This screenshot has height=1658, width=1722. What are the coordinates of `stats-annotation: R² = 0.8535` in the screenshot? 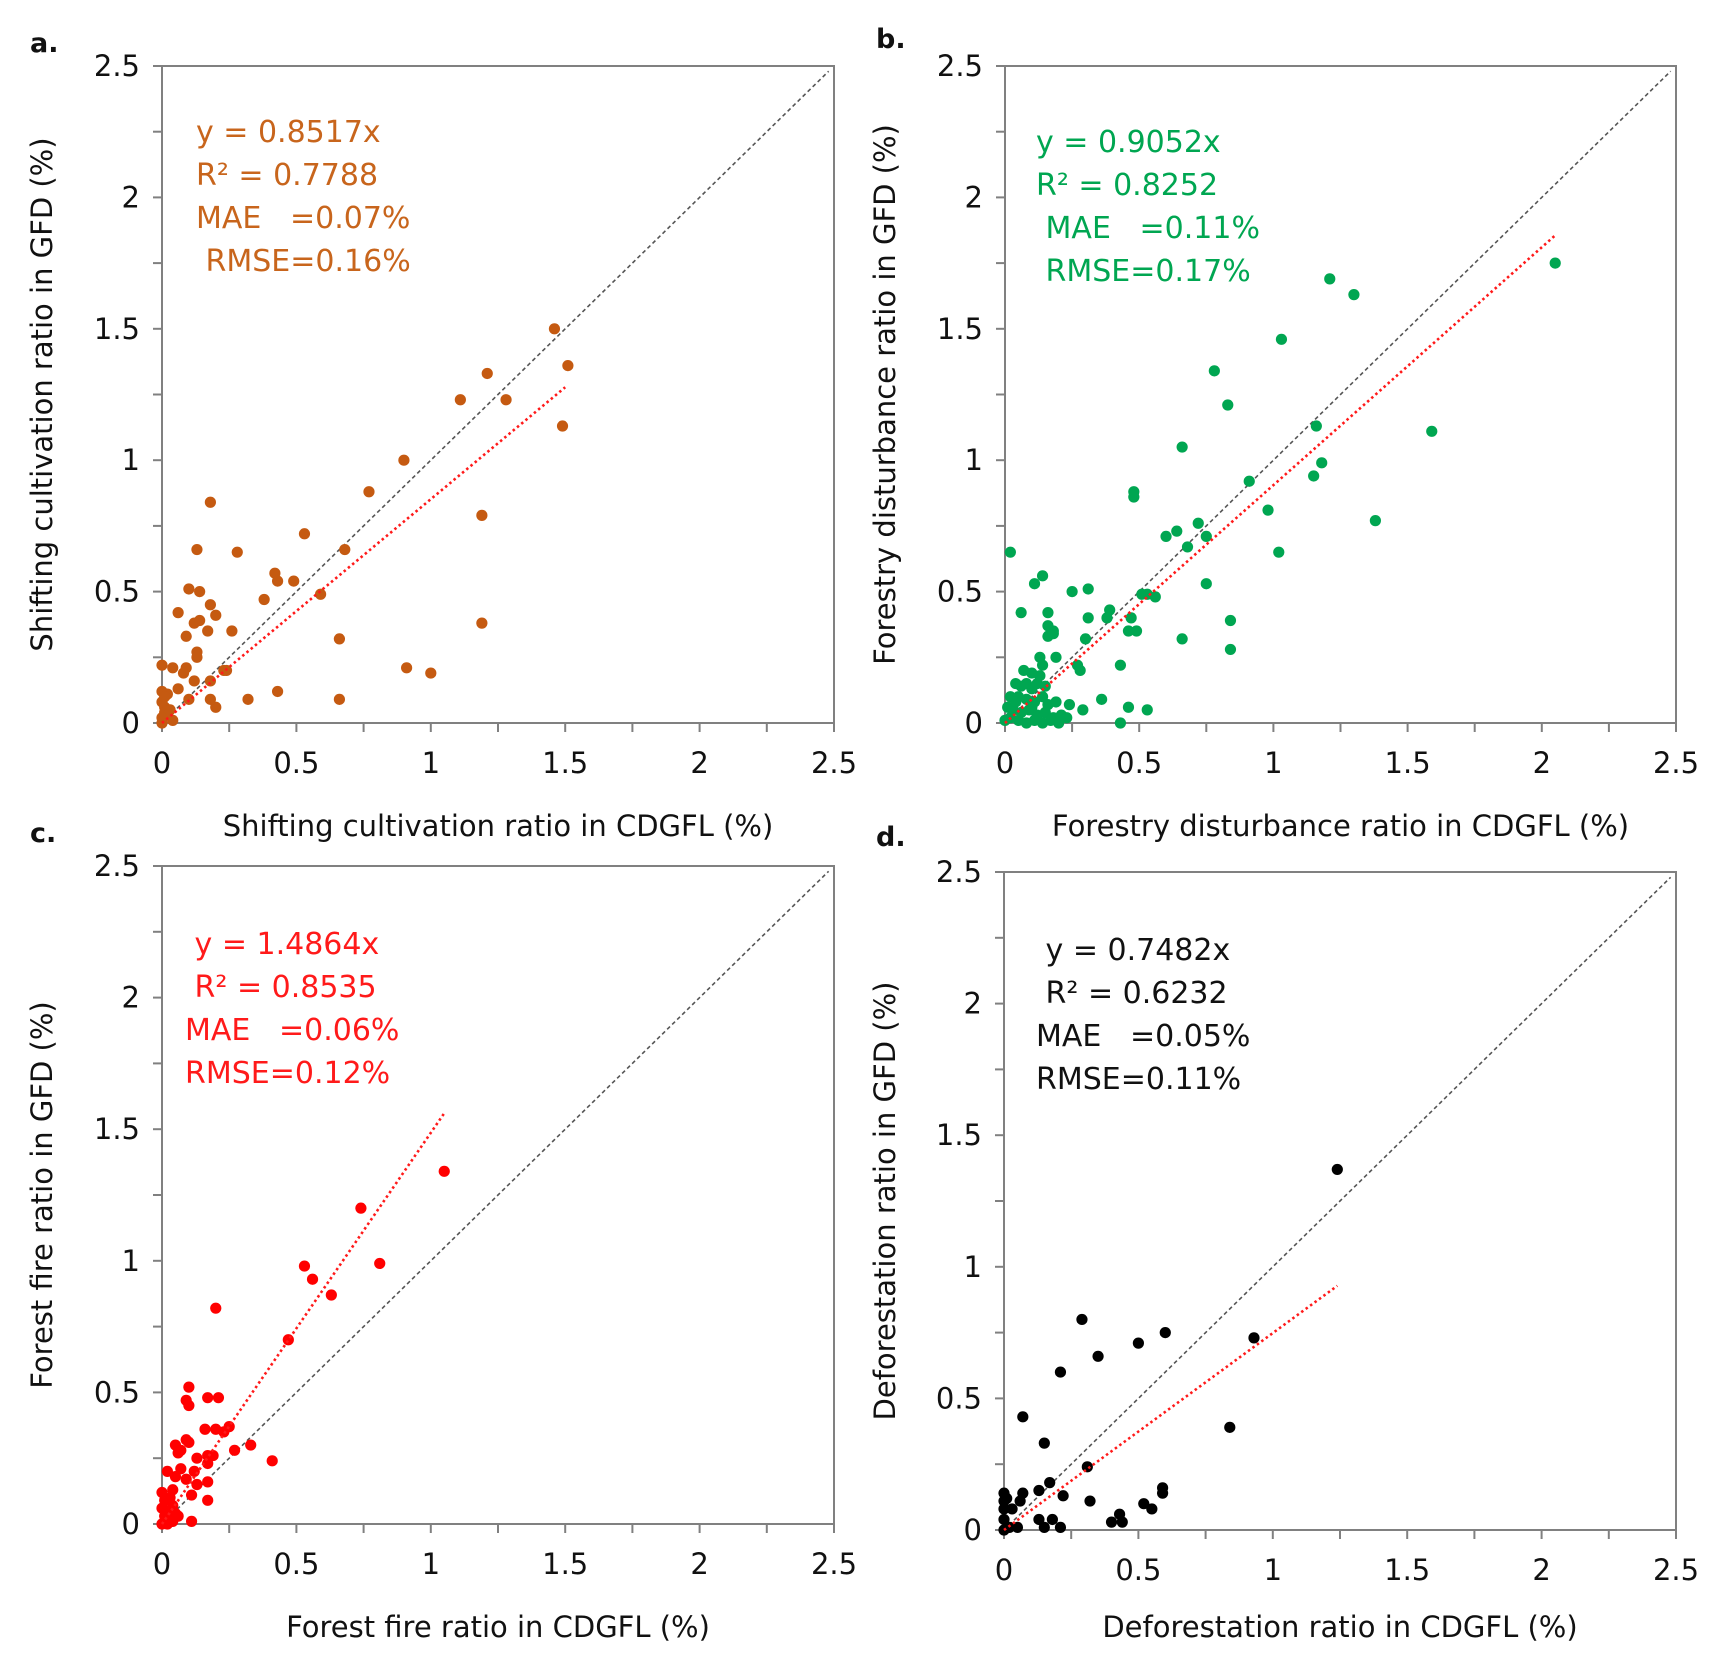 It's located at (281, 987).